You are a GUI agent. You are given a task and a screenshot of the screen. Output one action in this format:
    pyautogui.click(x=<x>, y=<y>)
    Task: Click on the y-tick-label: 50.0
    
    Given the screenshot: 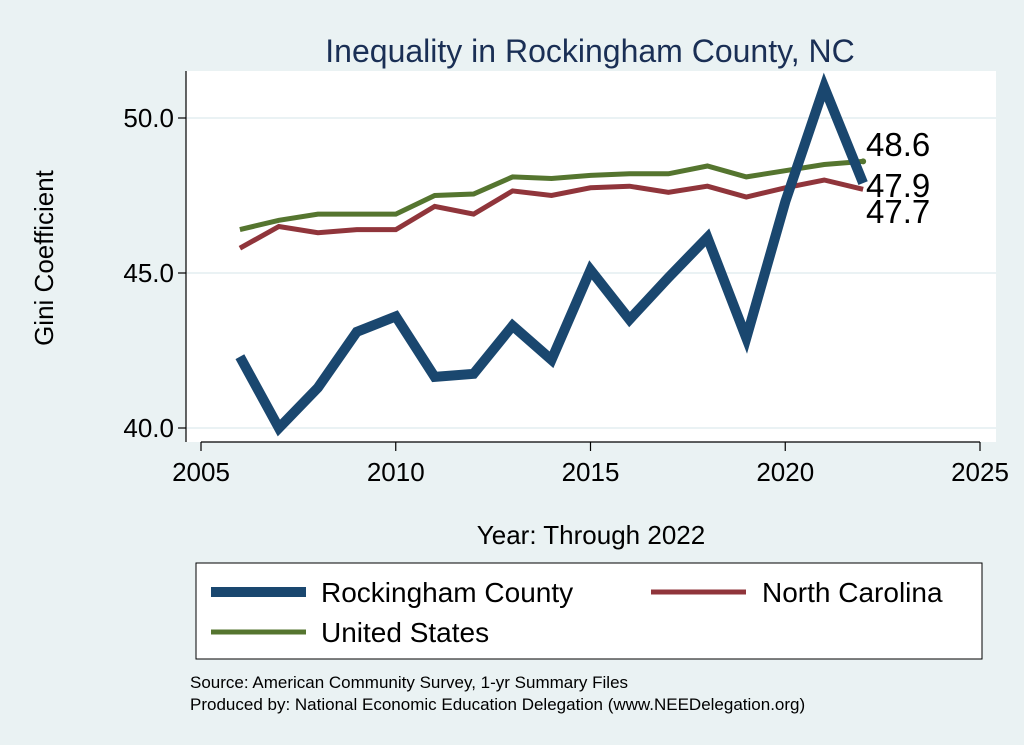 What is the action you would take?
    pyautogui.click(x=148, y=118)
    